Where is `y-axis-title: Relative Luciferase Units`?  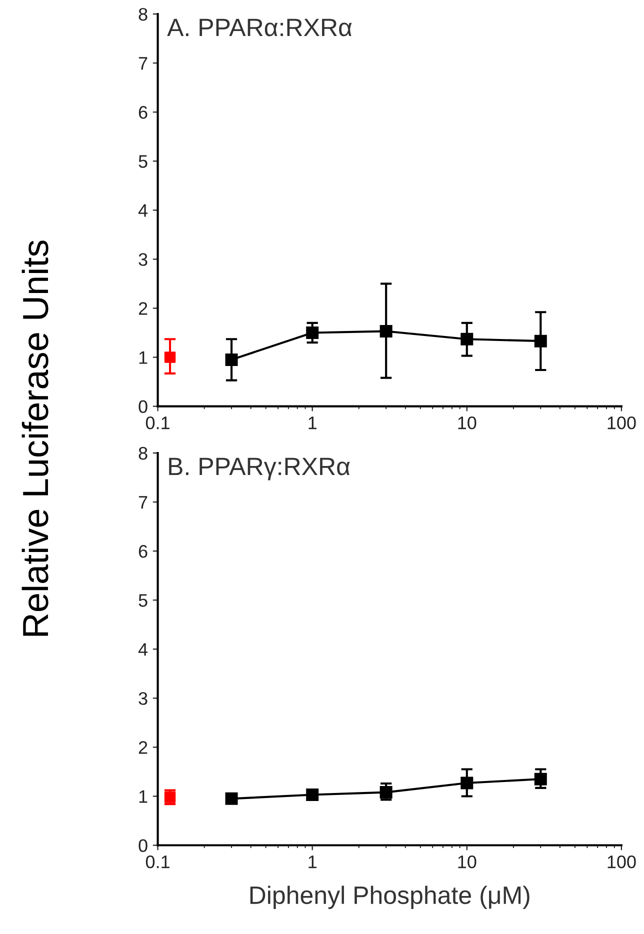 y-axis-title: Relative Luciferase Units is located at coordinates (35, 438).